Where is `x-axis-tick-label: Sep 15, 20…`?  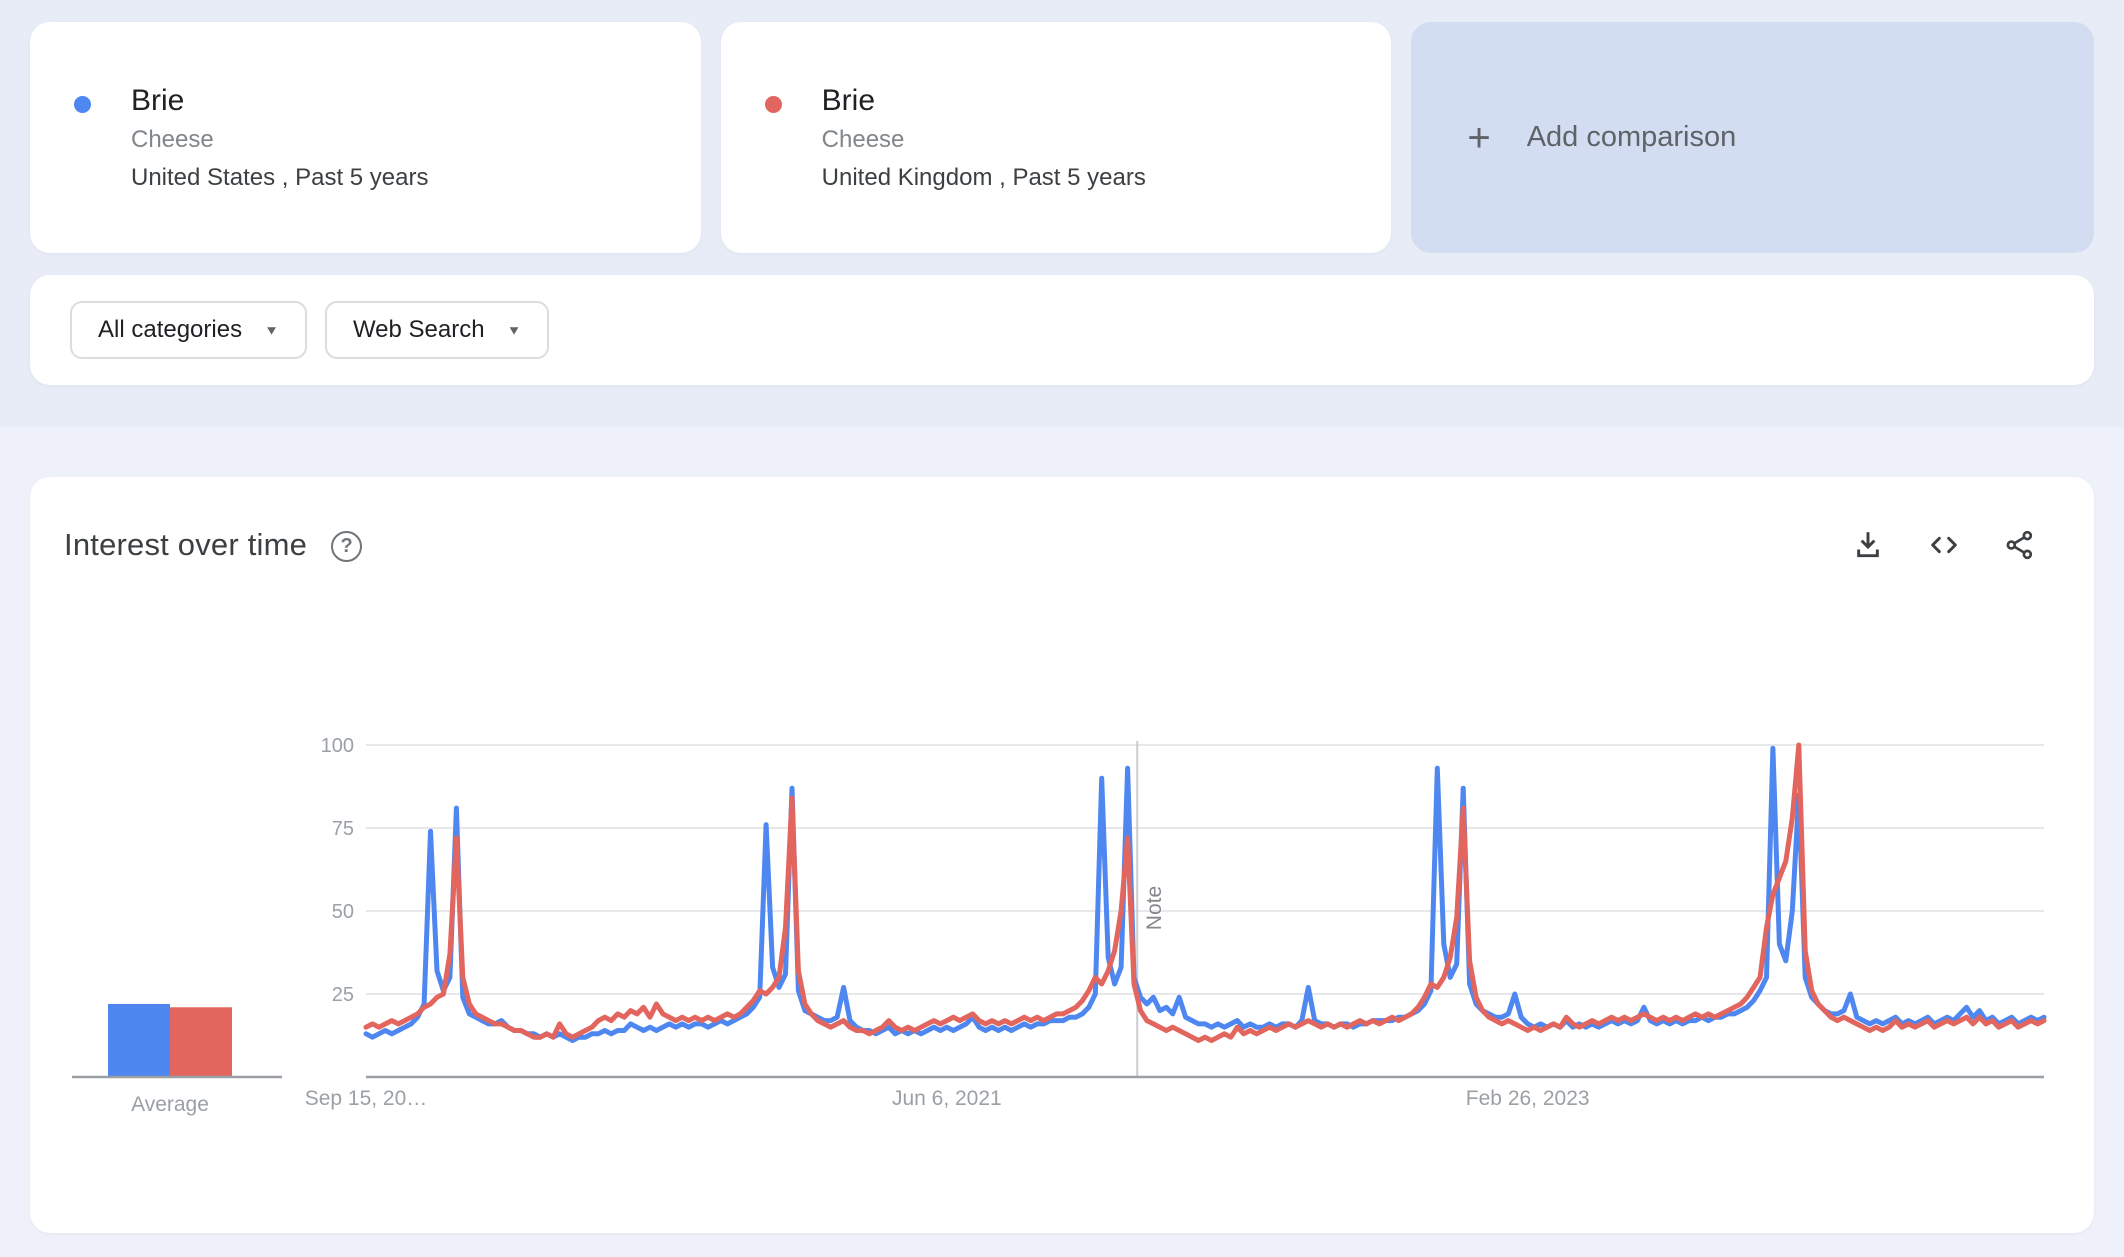 x-axis-tick-label: Sep 15, 20… is located at coordinates (366, 1098).